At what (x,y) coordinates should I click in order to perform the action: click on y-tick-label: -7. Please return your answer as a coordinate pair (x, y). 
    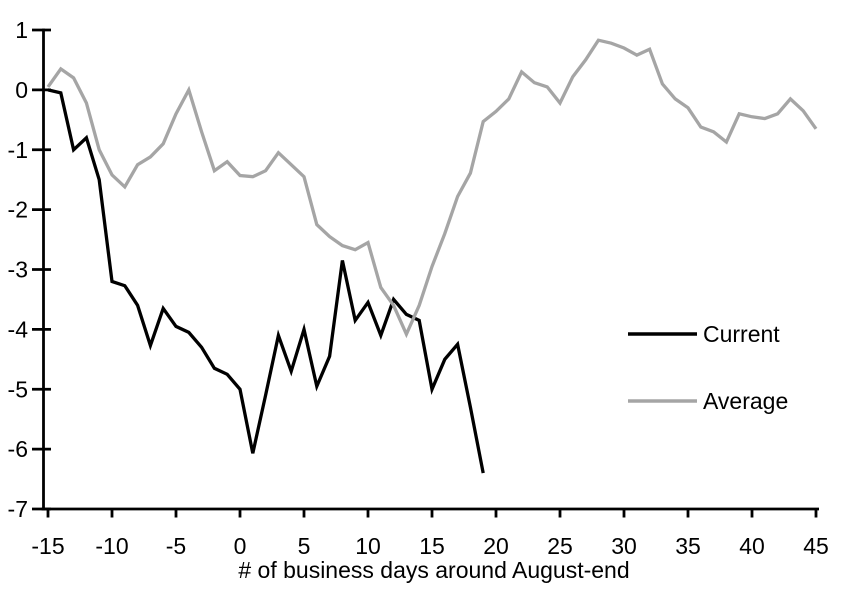
    Looking at the image, I should click on (18, 509).